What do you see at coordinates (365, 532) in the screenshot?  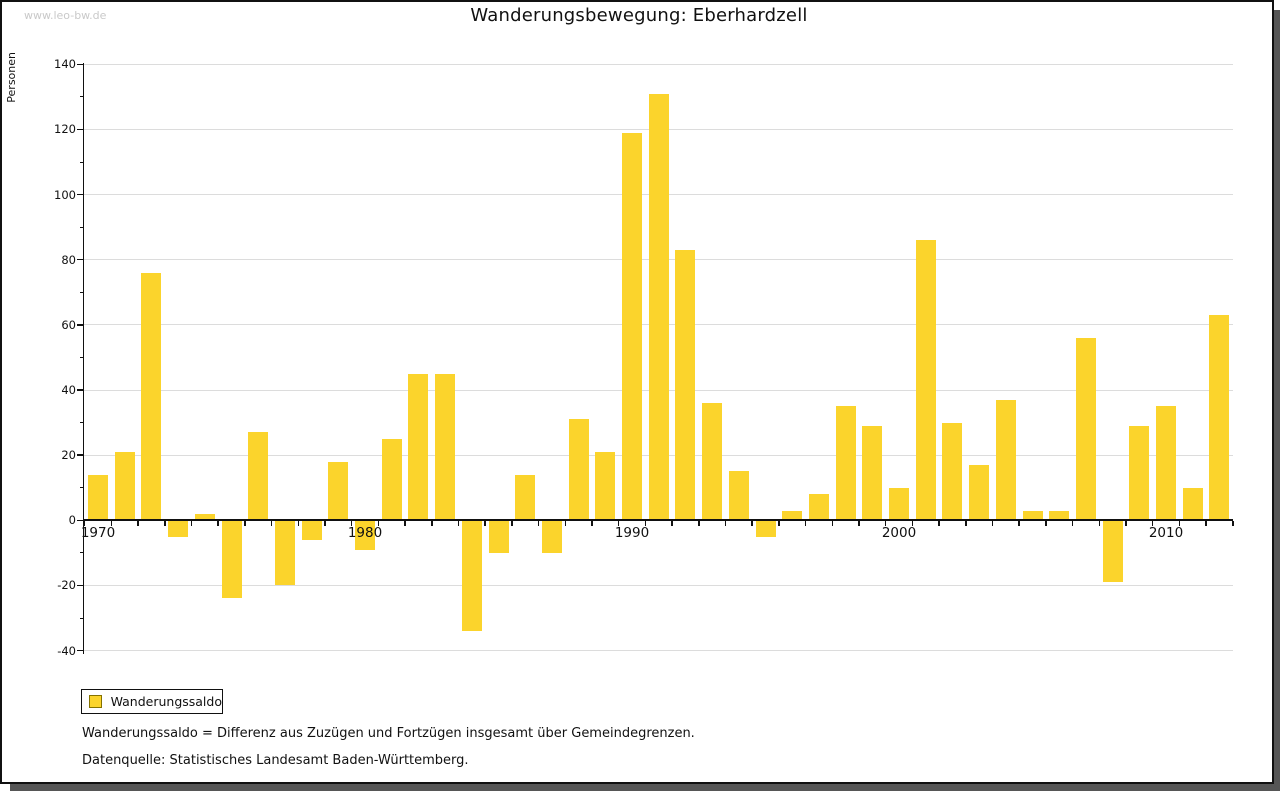 I see `x-tick-label: 1980` at bounding box center [365, 532].